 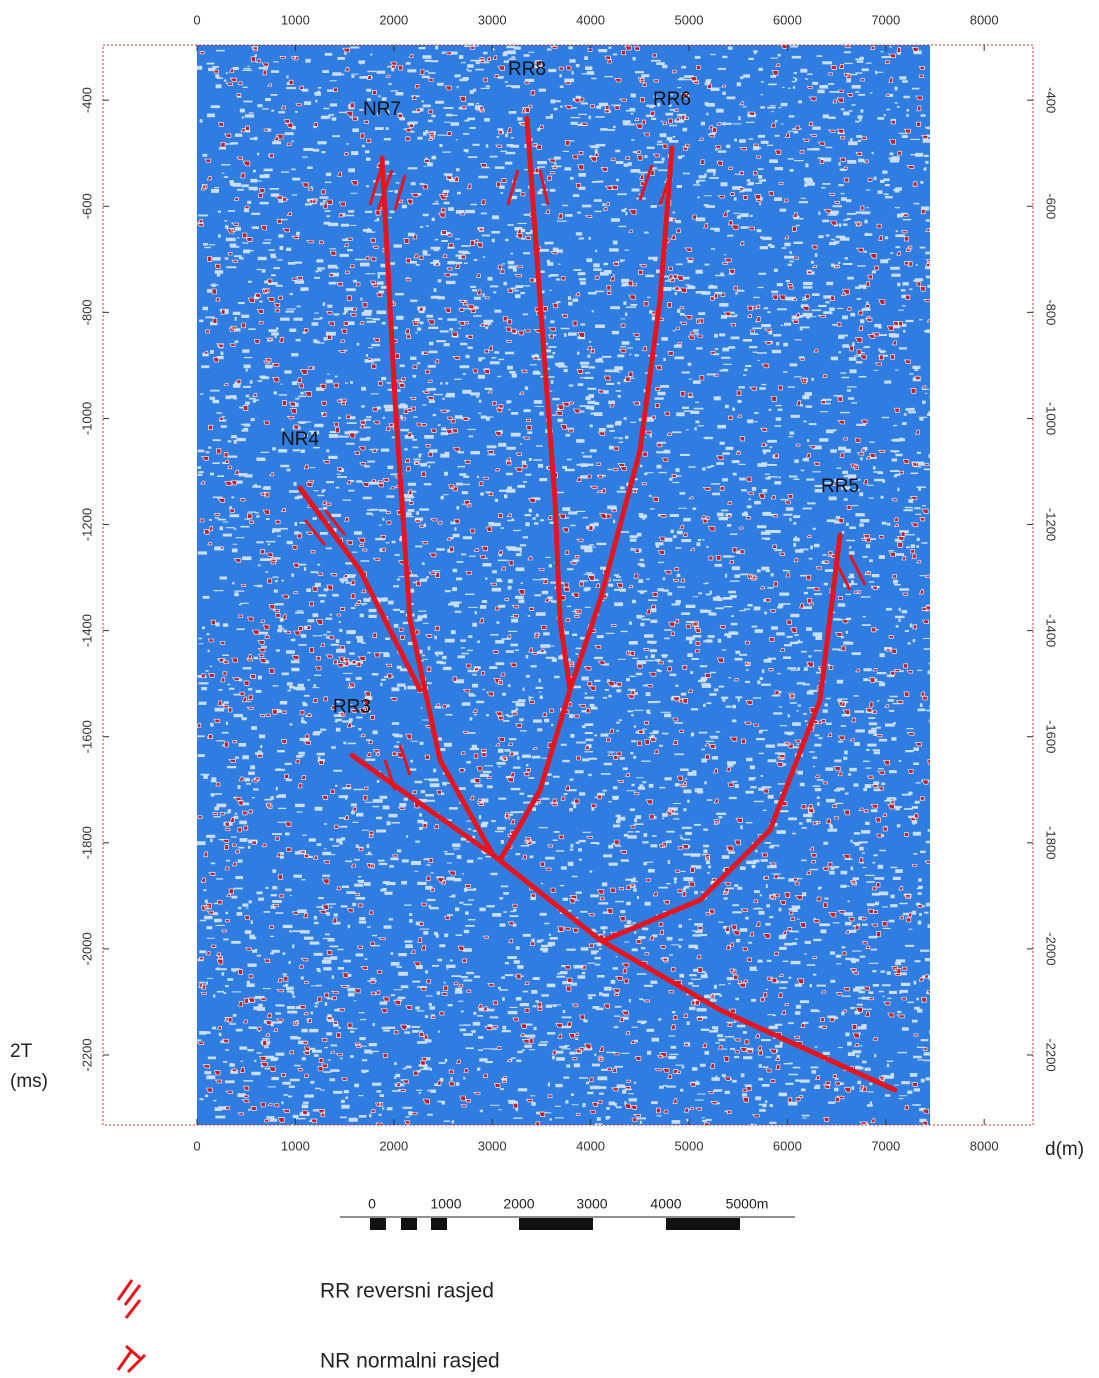 I want to click on scale-label: 5000m, so click(x=747, y=1204).